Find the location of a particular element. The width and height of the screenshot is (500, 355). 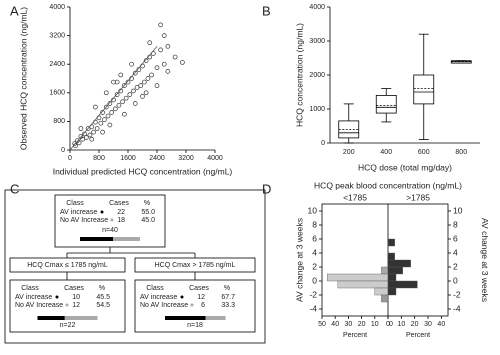

y-tick-label: 2 is located at coordinates (314, 266).